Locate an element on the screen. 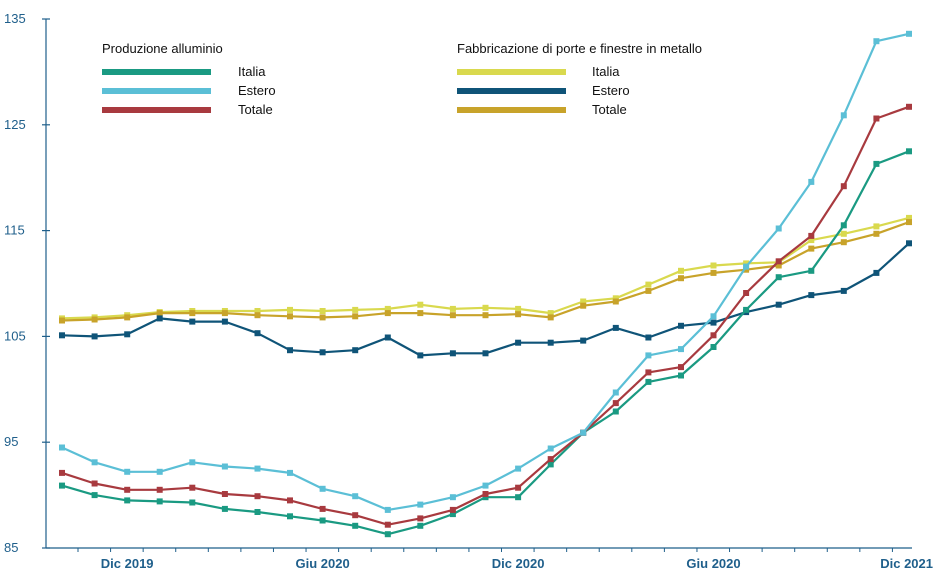 The image size is (936, 572). legend-label: Estero is located at coordinates (257, 90).